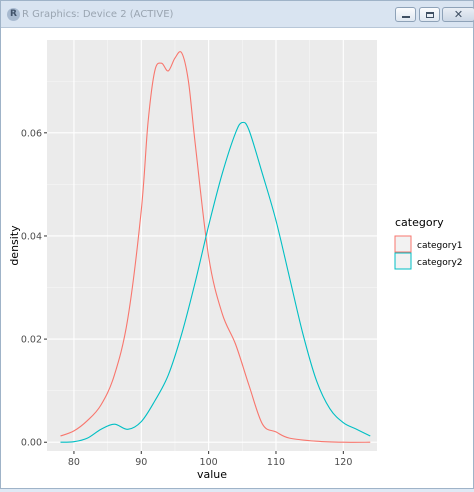 The image size is (474, 492). Describe the element at coordinates (31, 236) in the screenshot. I see `y-tick-label: 0.04` at that location.